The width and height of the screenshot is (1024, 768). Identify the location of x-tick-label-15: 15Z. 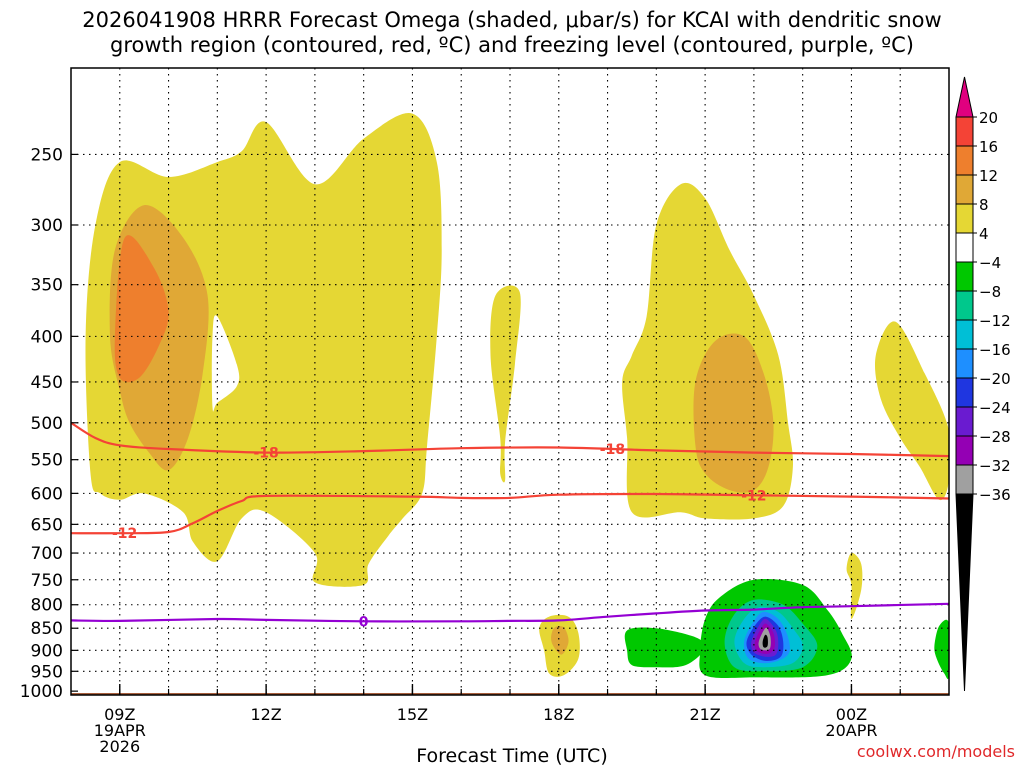
(412, 714).